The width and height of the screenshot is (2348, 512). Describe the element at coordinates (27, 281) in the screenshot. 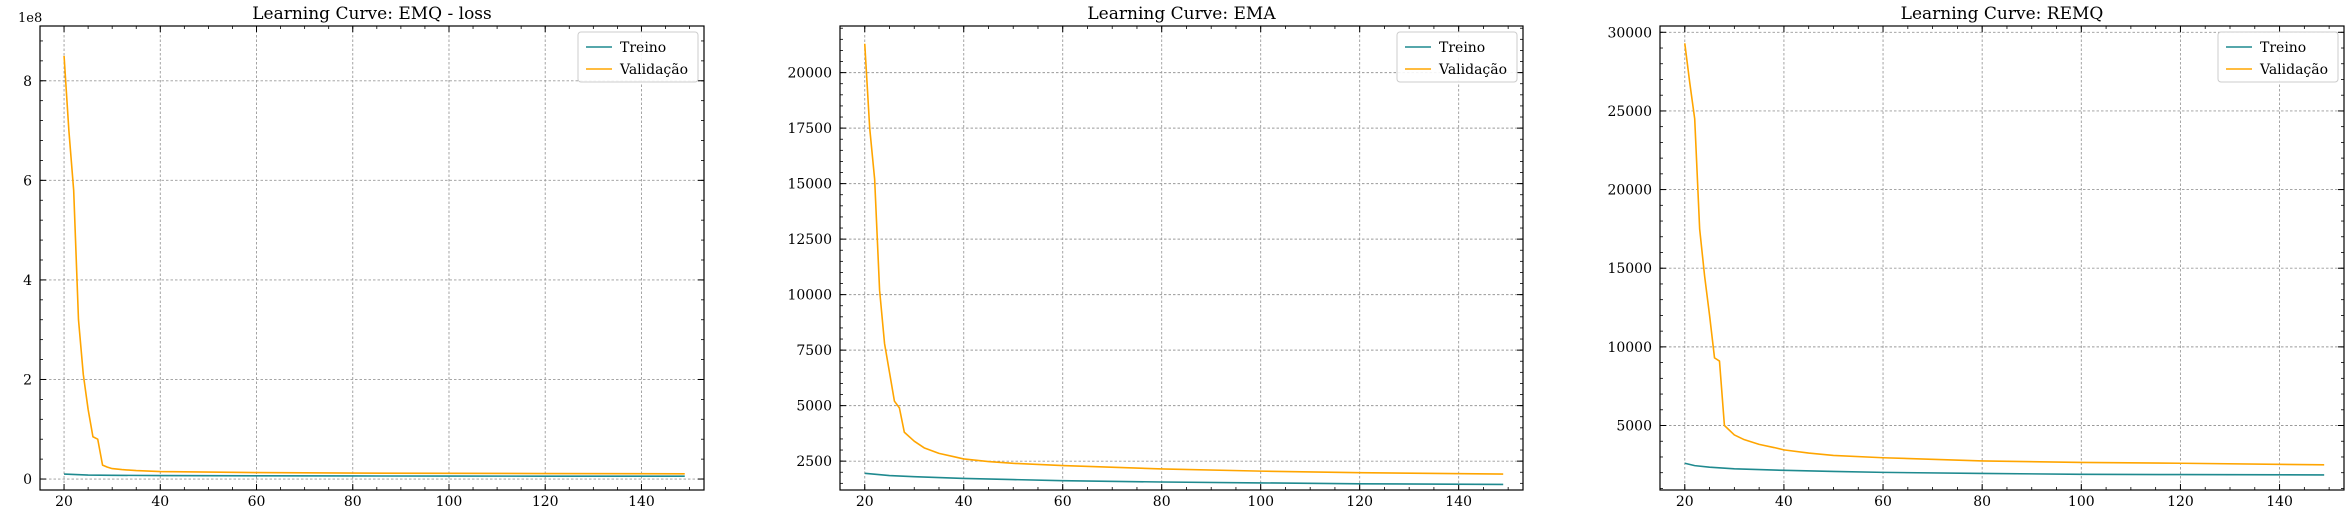

I see `y-tick-label: 4` at that location.